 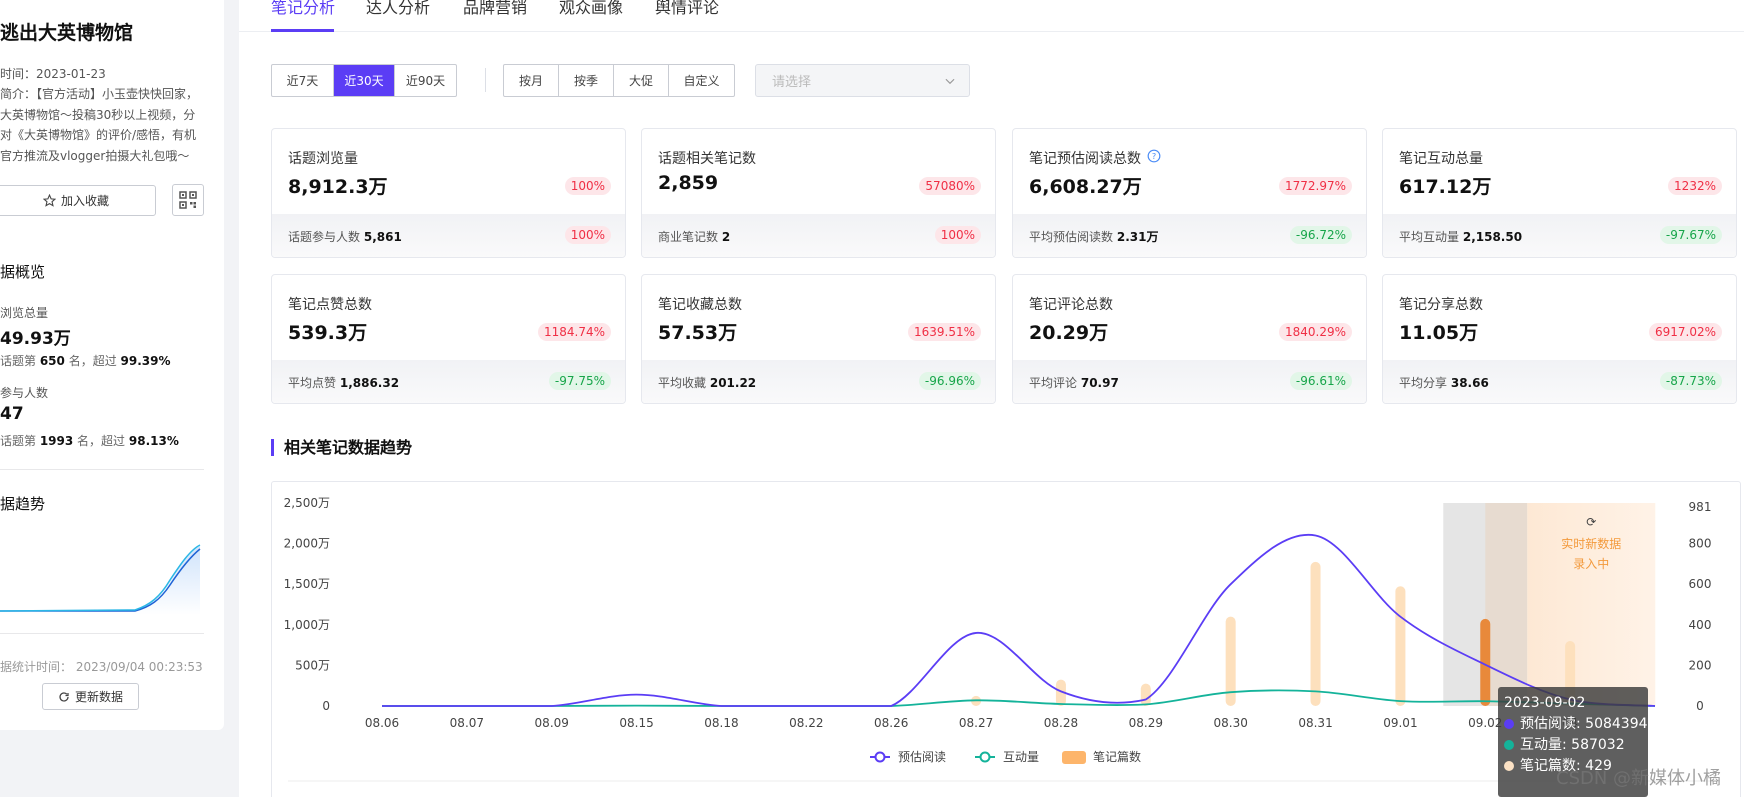 I want to click on metric-sub-label: 平均分享 38.66, so click(x=1444, y=383).